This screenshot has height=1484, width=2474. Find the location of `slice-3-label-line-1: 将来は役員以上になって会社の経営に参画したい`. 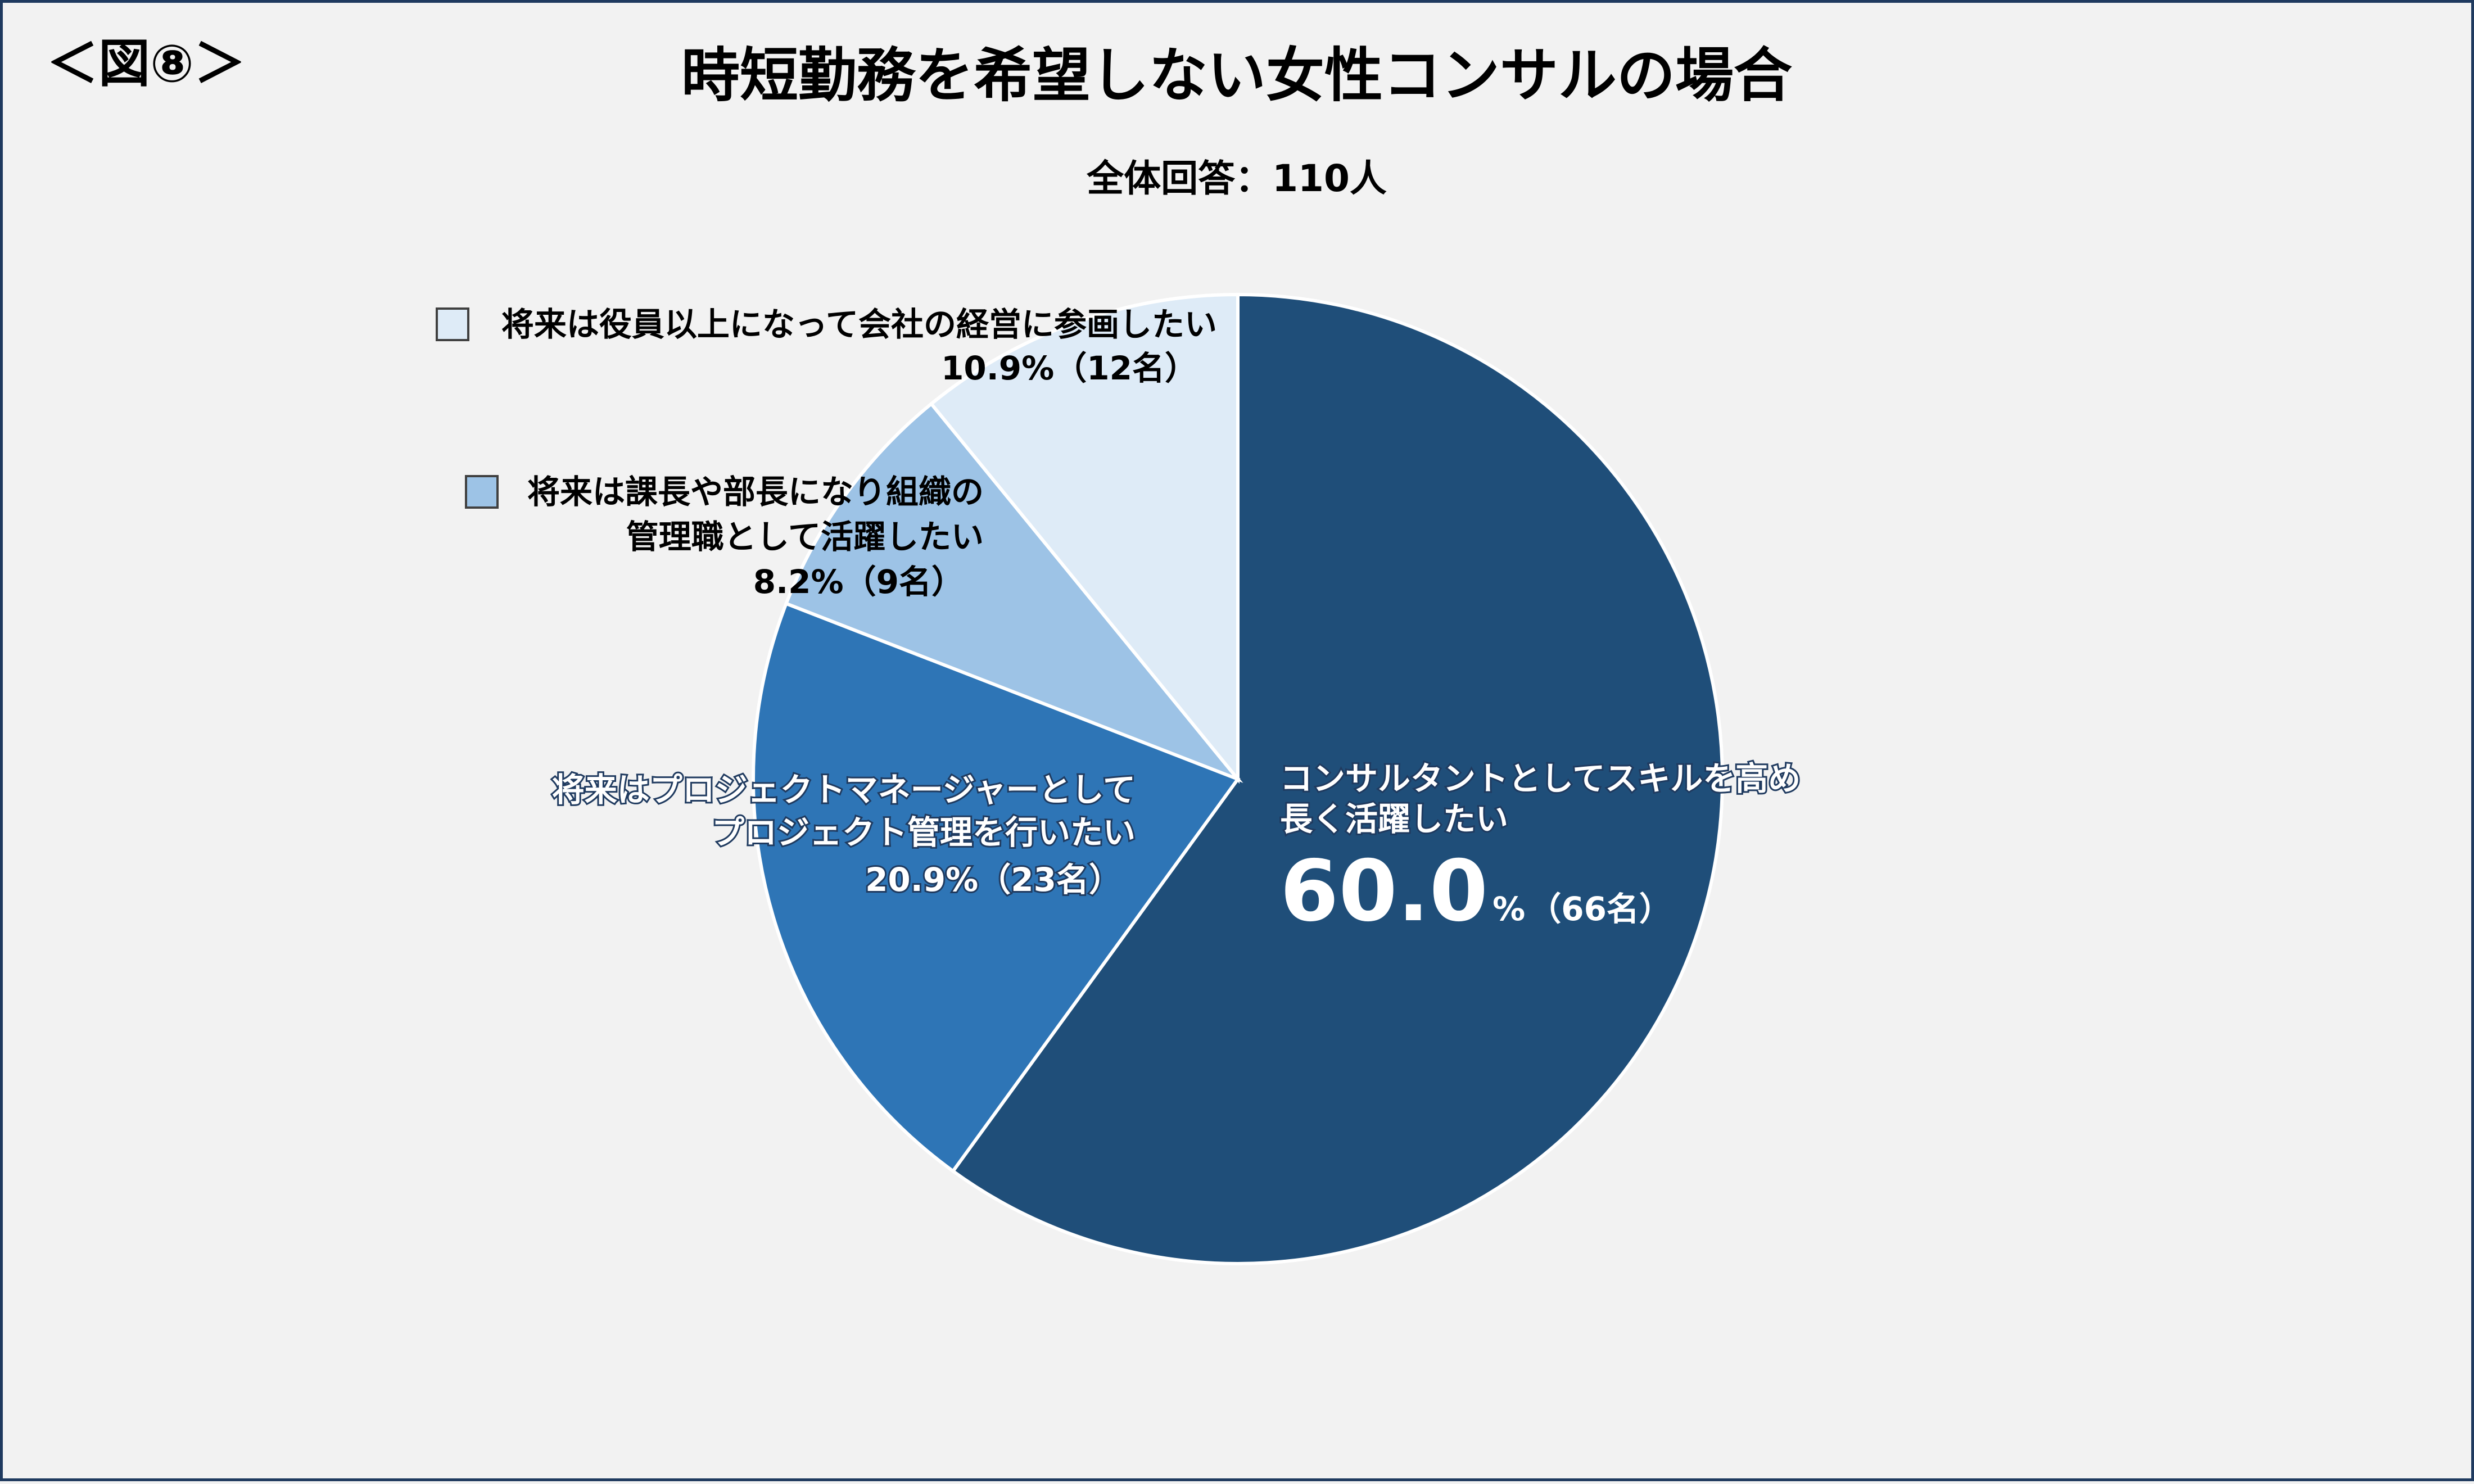

slice-3-label-line-1: 将来は役員以上になって会社の経営に参画したい is located at coordinates (859, 324).